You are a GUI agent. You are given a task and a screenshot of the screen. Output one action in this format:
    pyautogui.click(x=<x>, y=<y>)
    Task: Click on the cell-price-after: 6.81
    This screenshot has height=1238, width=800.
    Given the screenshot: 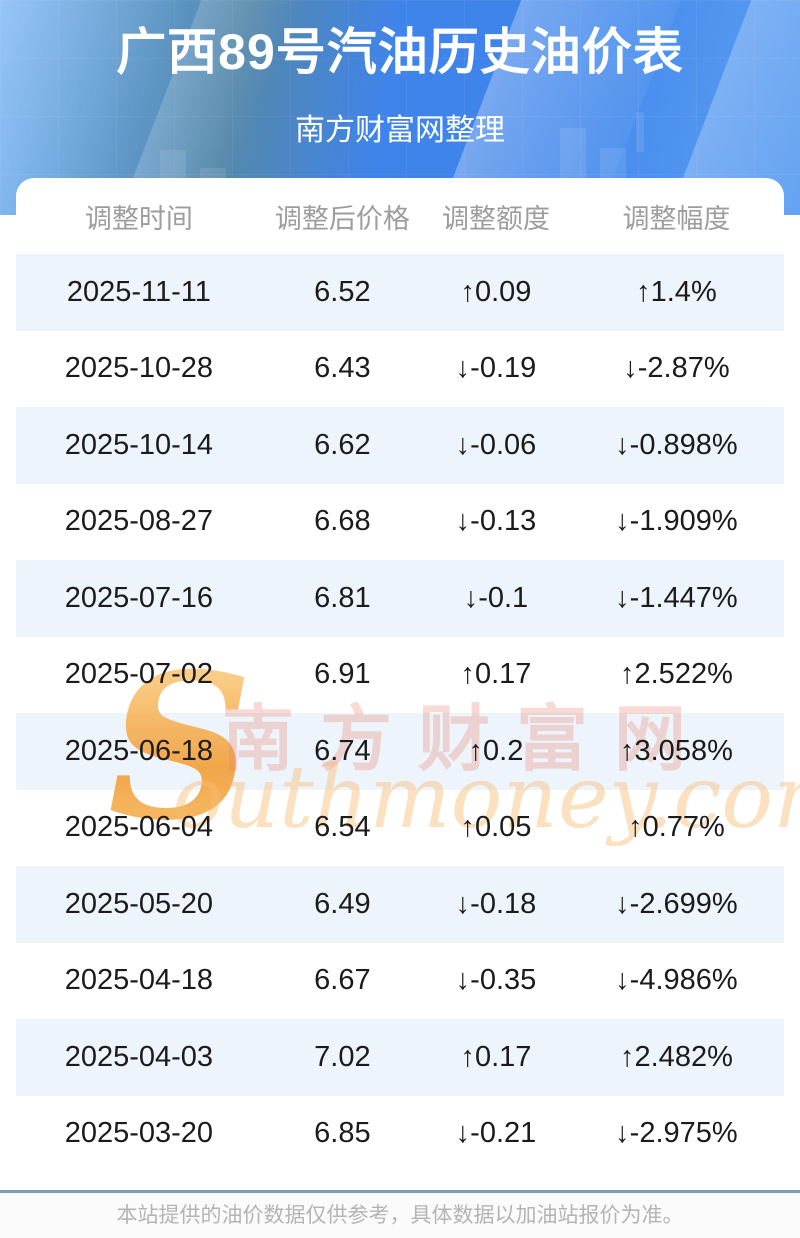 What is the action you would take?
    pyautogui.click(x=342, y=598)
    